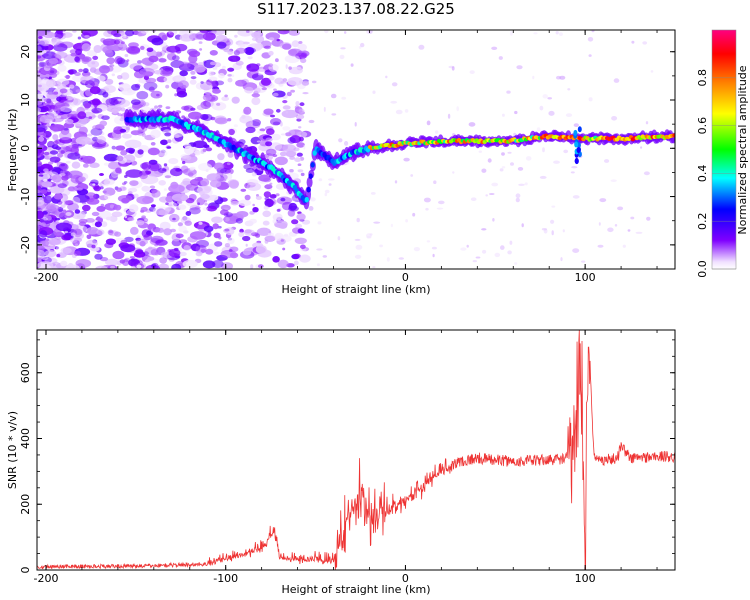  I want to click on snr-y-label: SNR (10 * v/v), so click(12, 450).